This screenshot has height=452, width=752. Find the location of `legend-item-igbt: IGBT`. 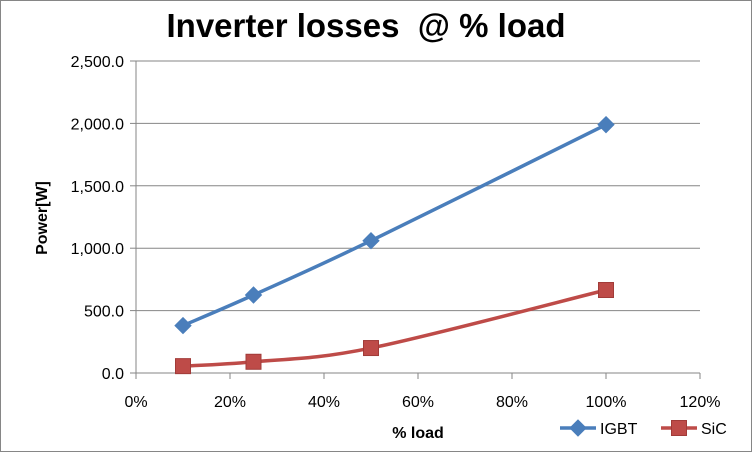

legend-item-igbt: IGBT is located at coordinates (599, 428).